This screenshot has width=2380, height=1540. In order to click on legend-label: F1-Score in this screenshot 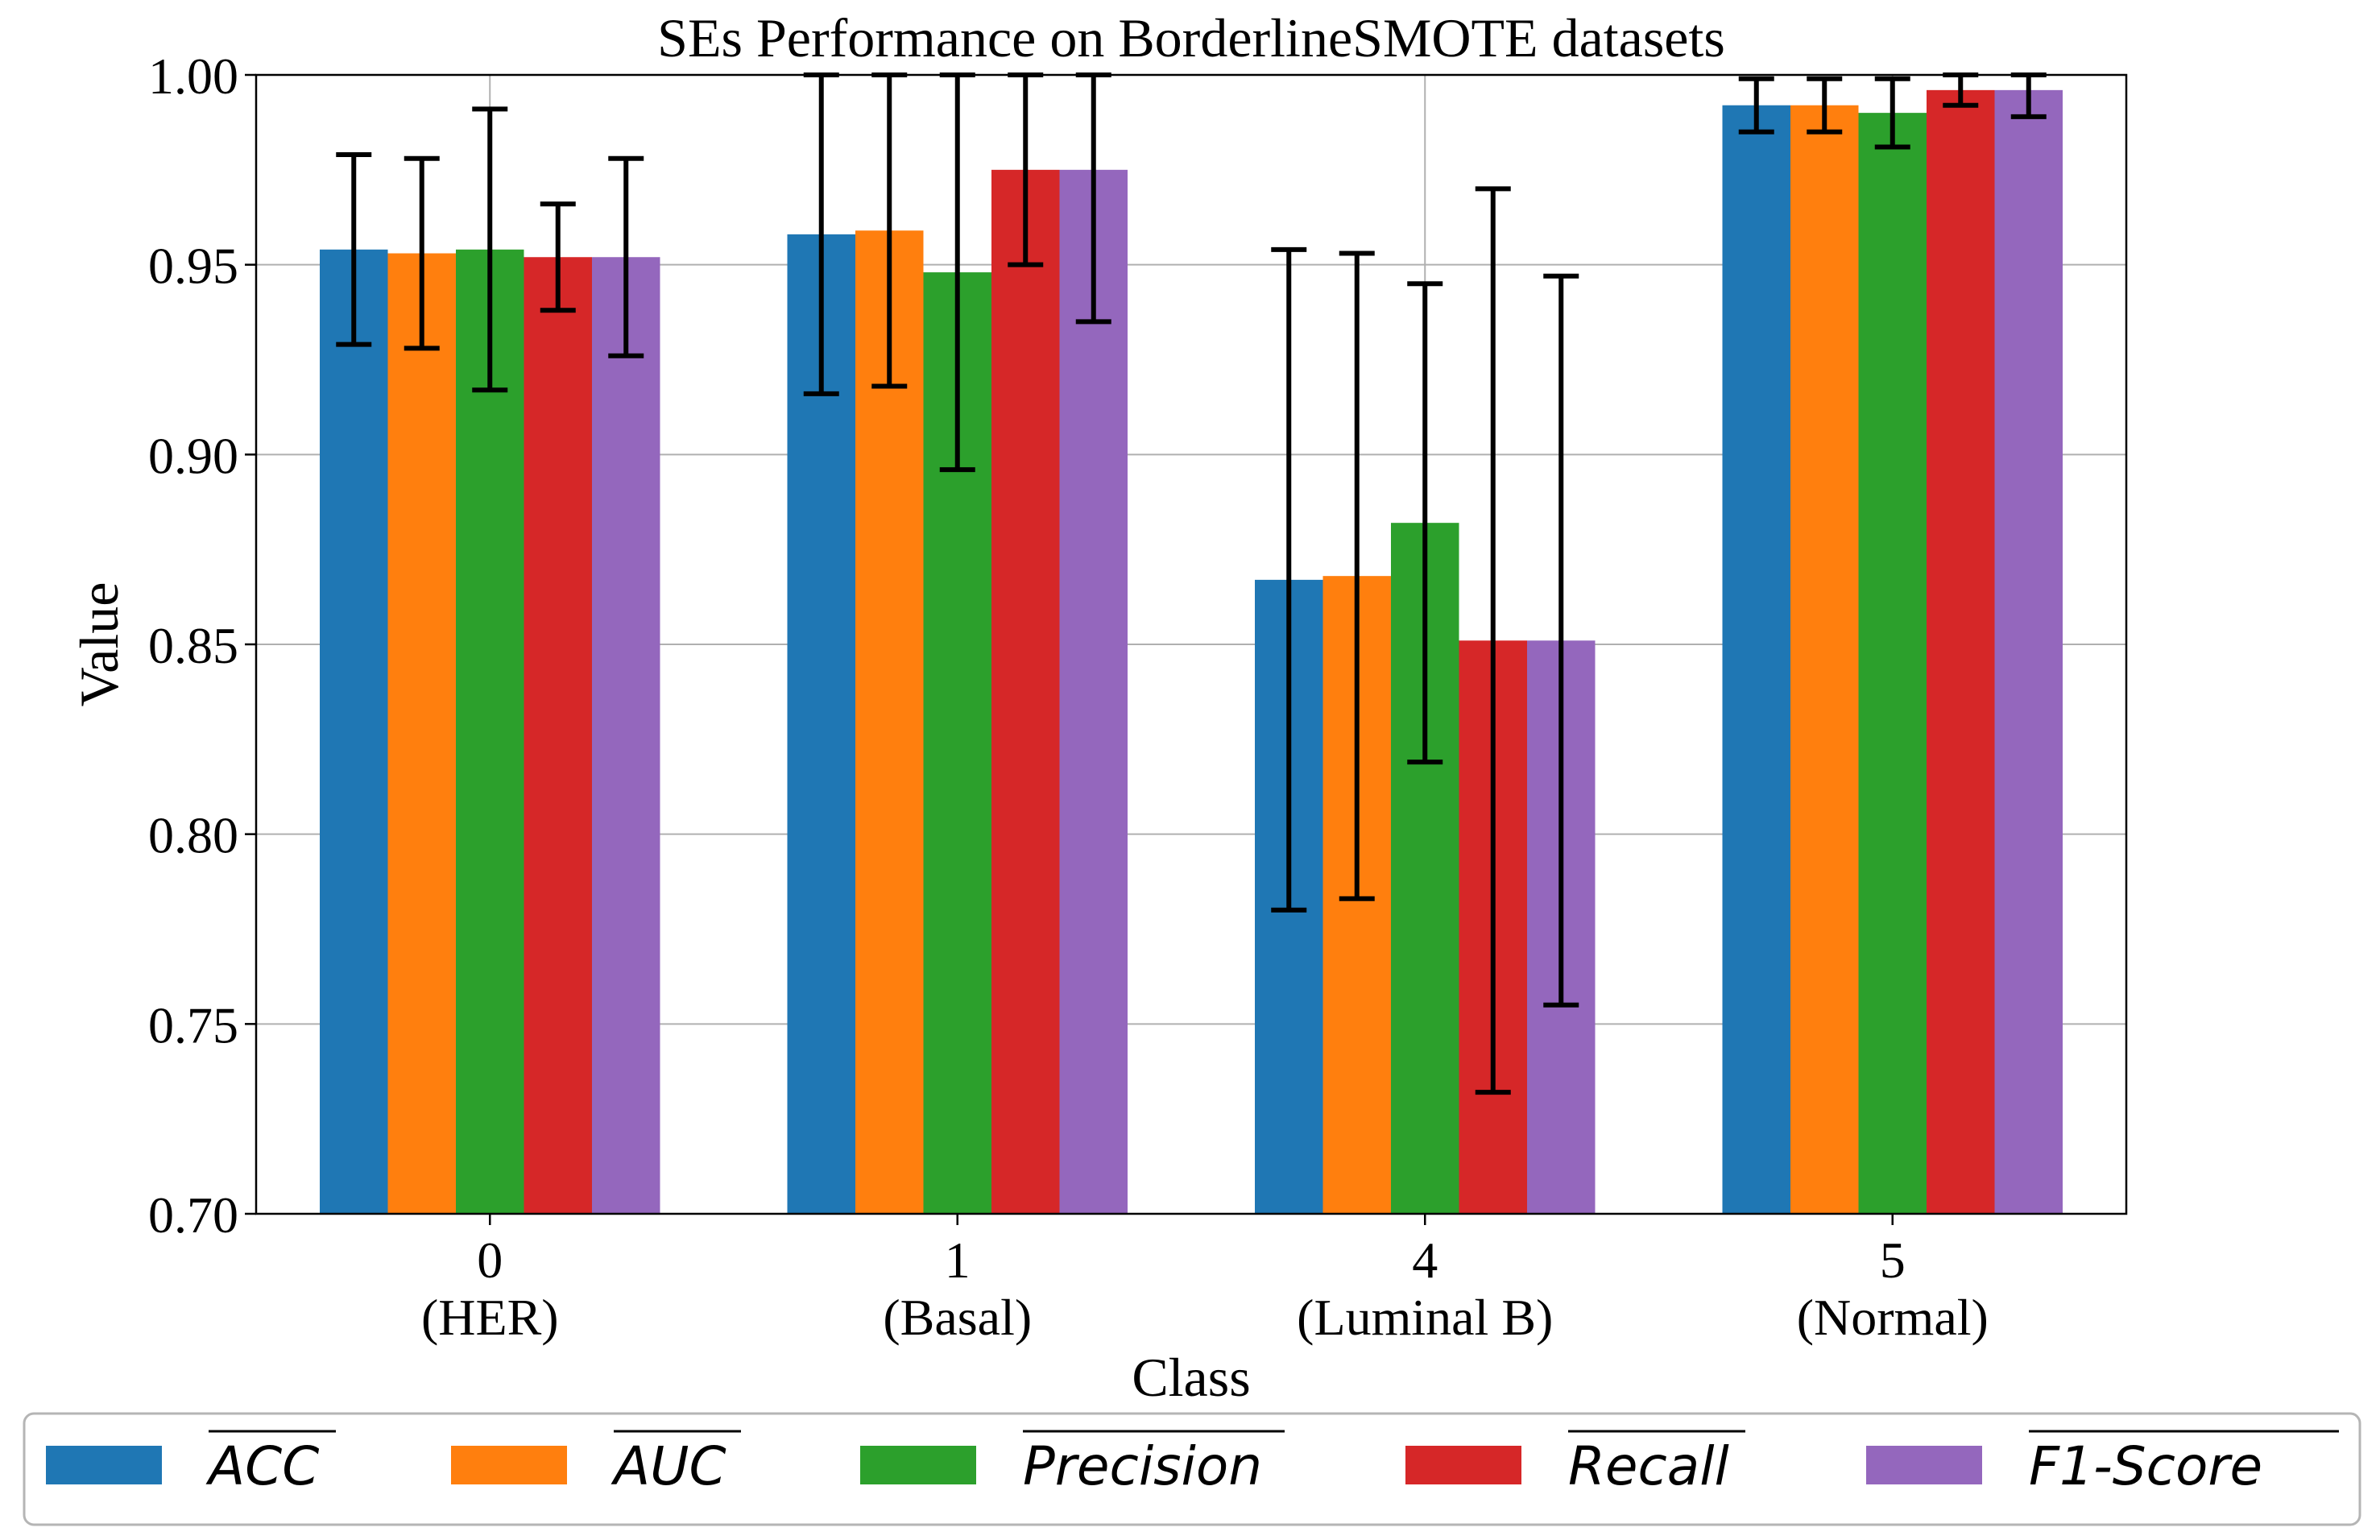, I will do `click(2145, 1466)`.